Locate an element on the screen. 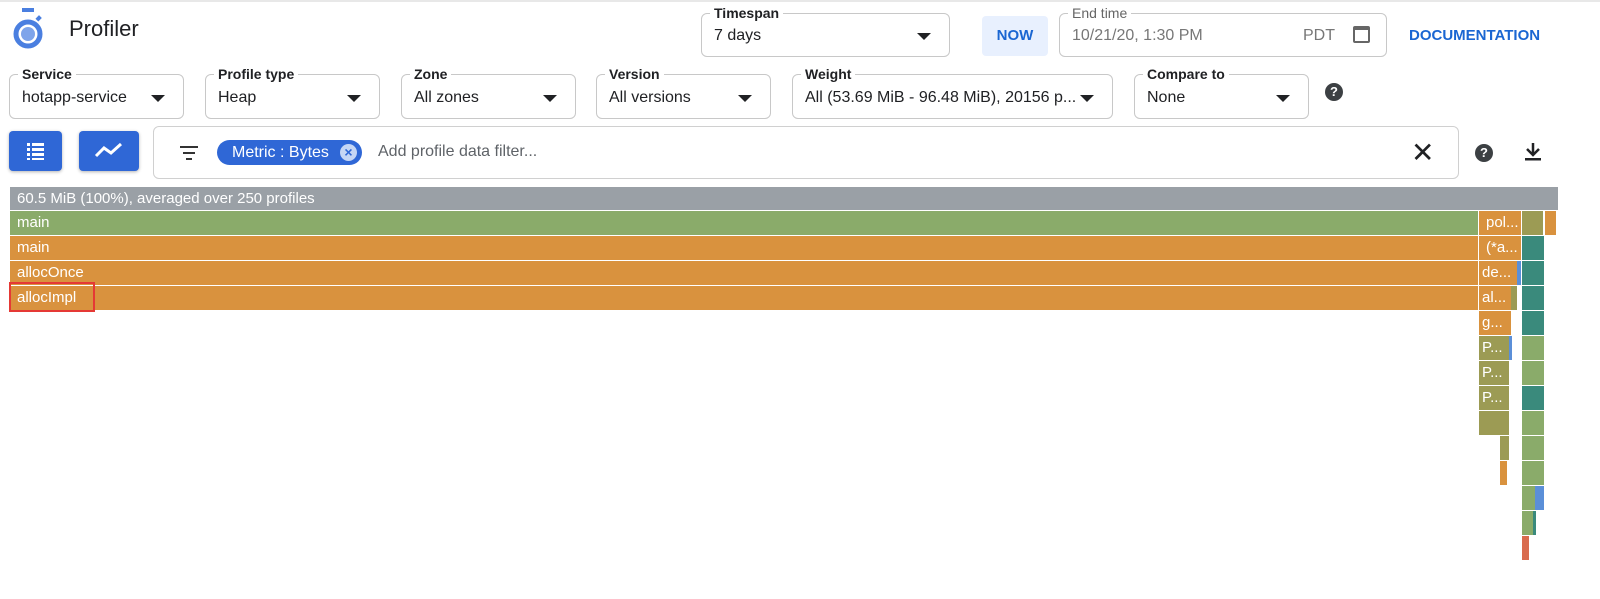  timespan-select: Timespan 7 days is located at coordinates (825, 31).